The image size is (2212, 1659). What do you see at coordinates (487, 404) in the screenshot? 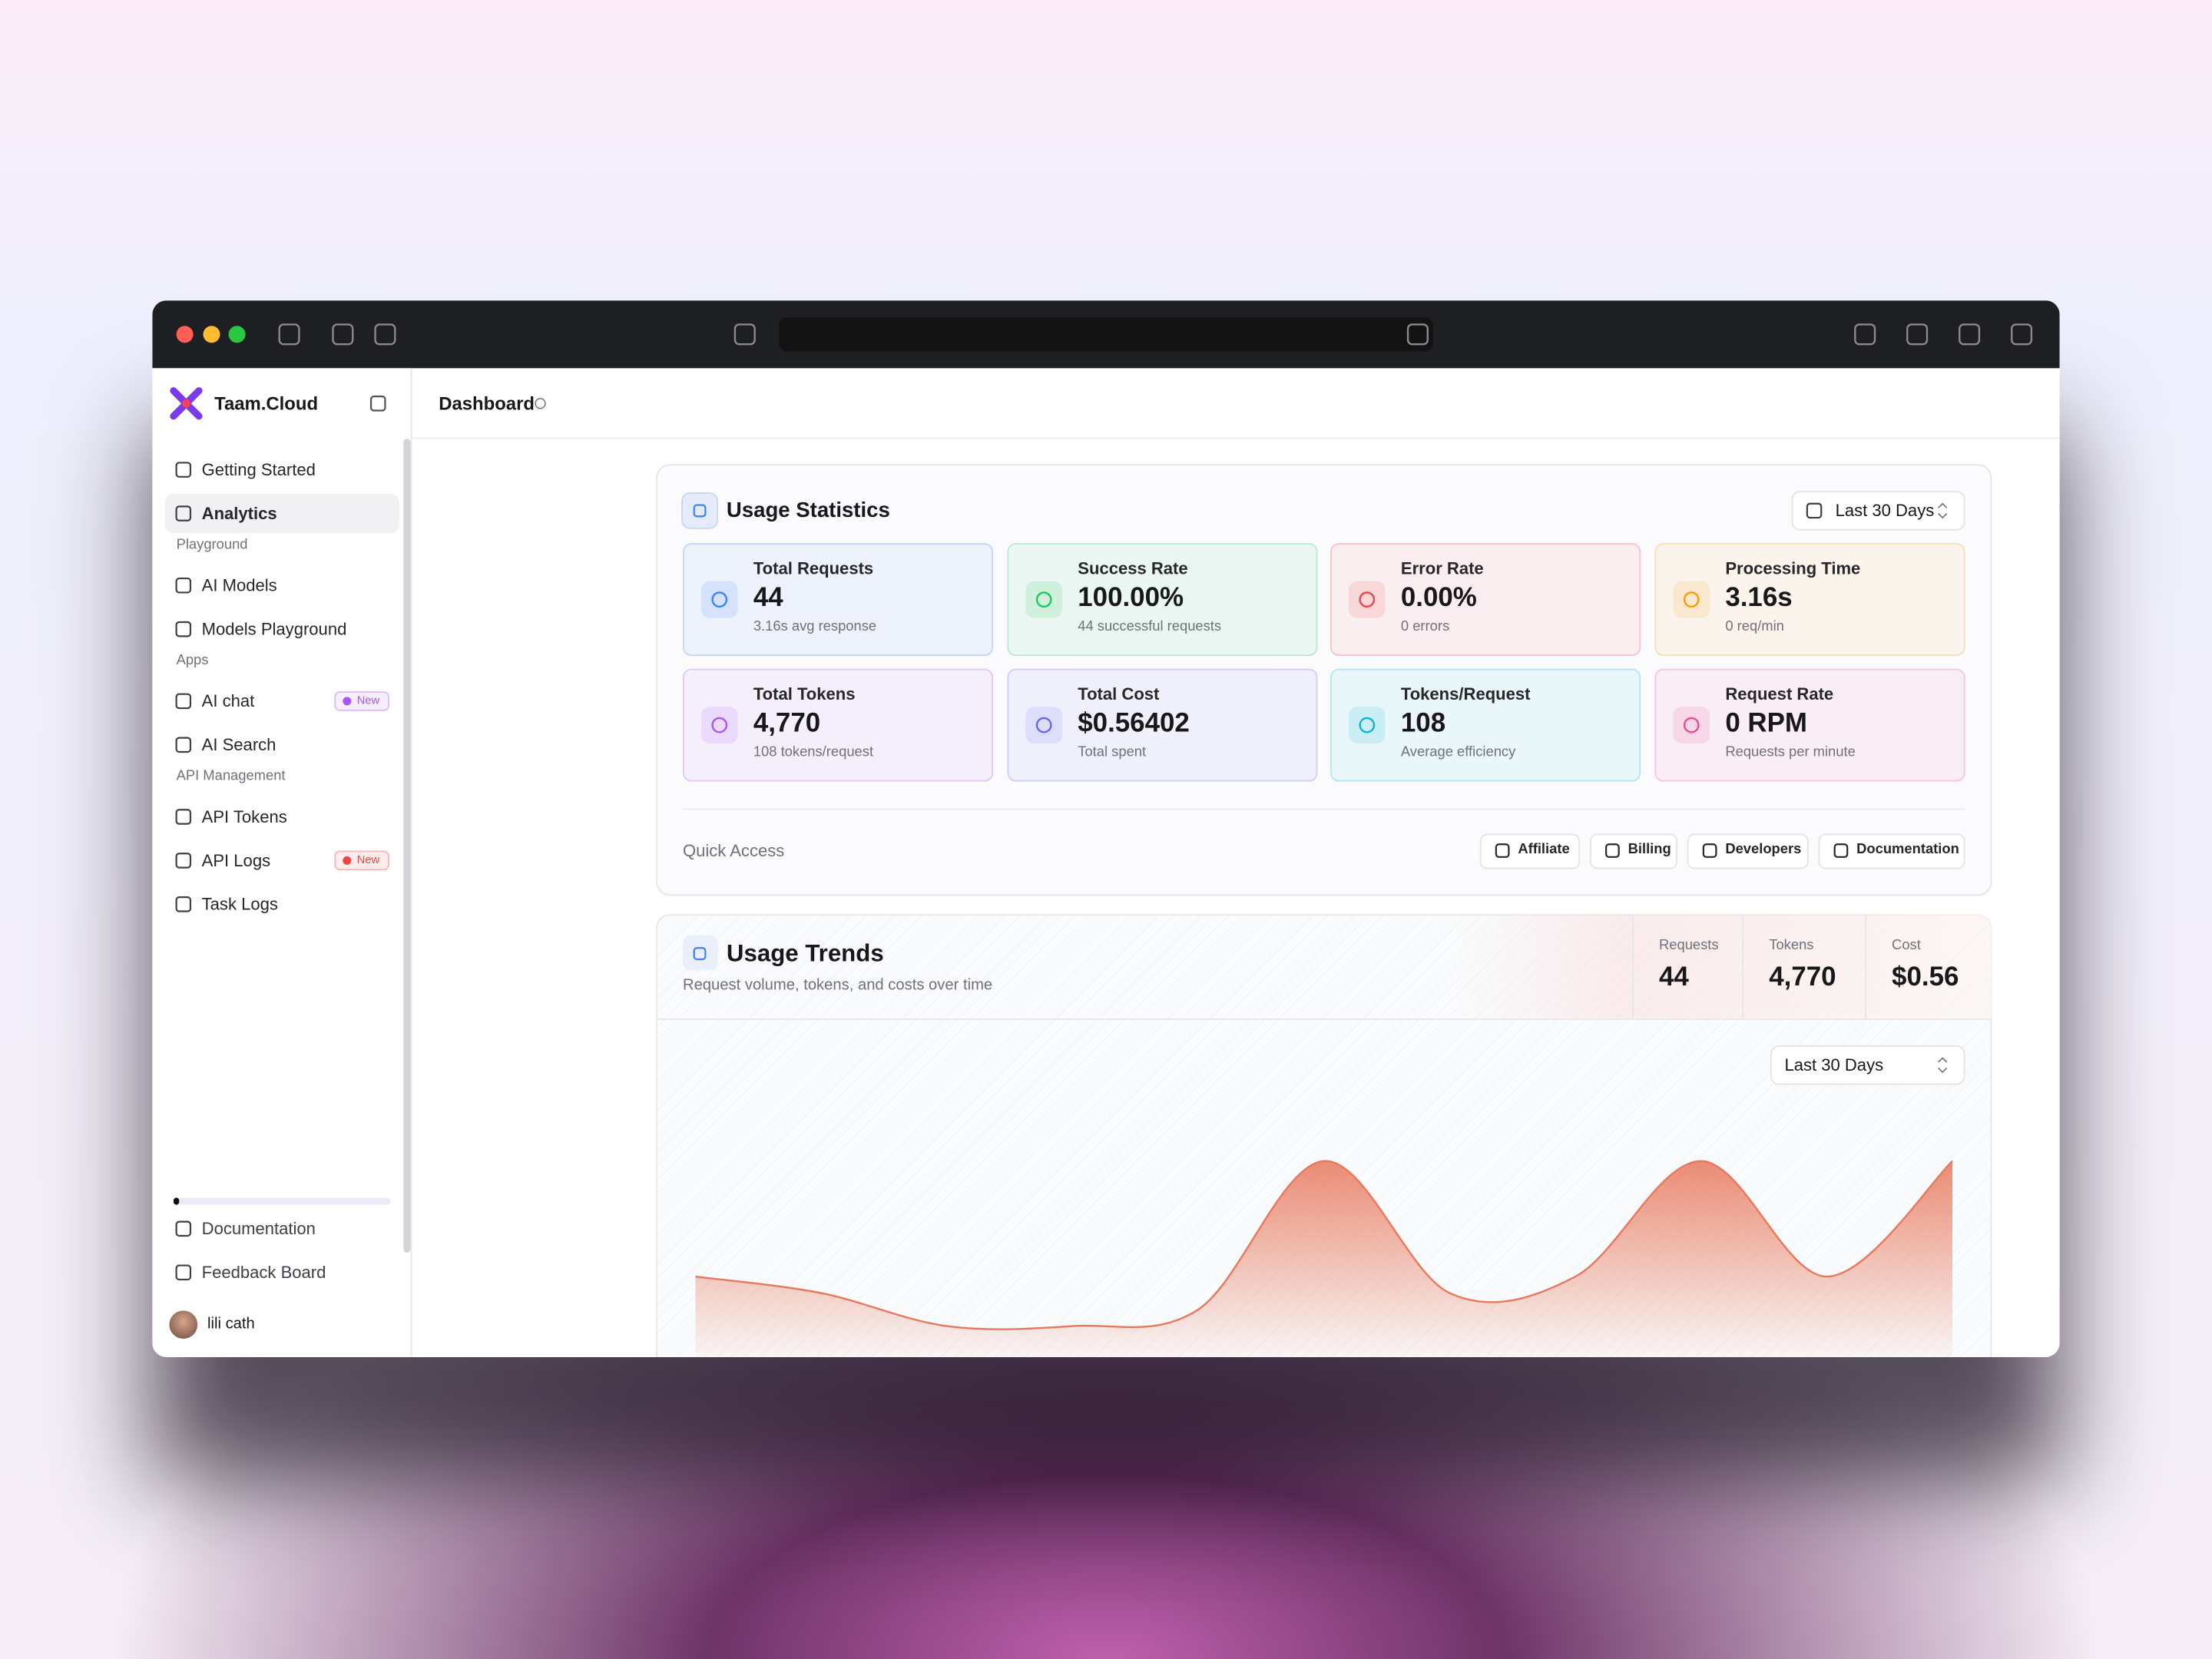
I see `page-title: Dashboard` at bounding box center [487, 404].